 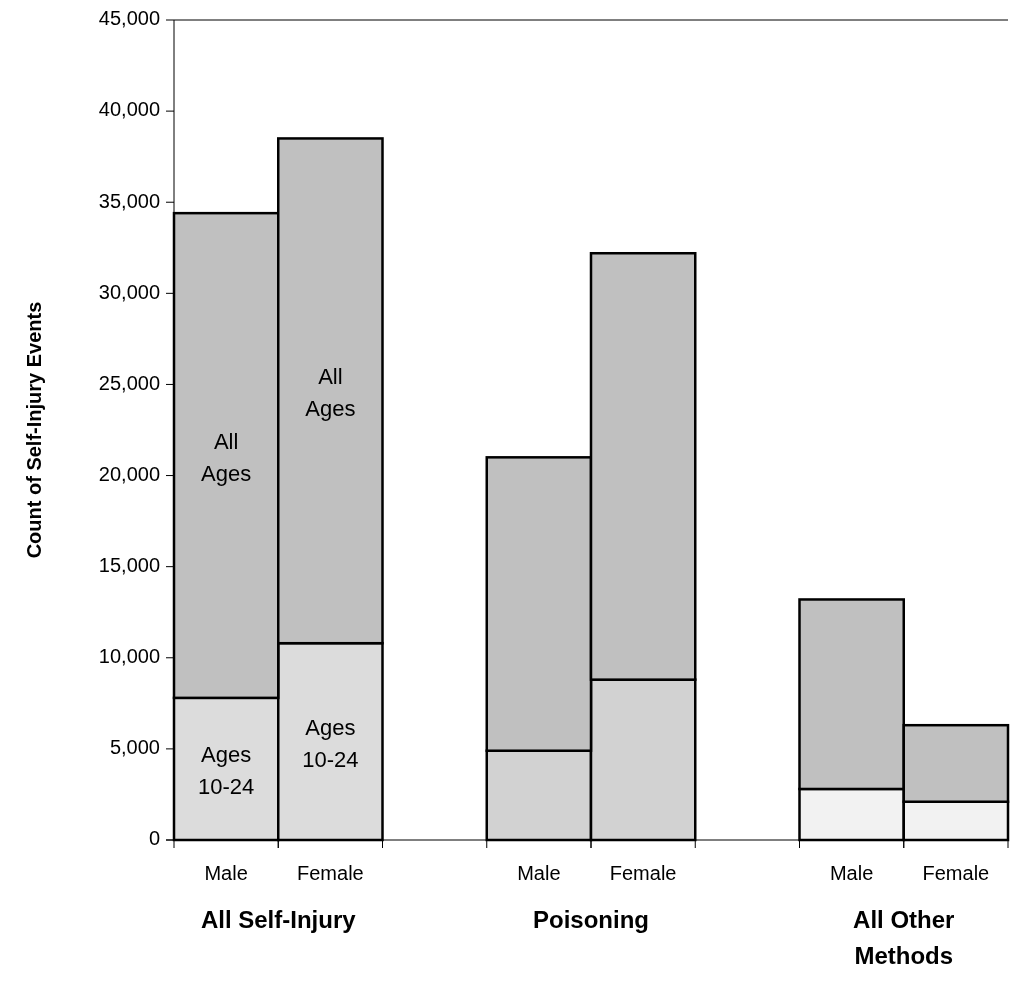 I want to click on series-label: Ages 10-24, so click(x=226, y=770).